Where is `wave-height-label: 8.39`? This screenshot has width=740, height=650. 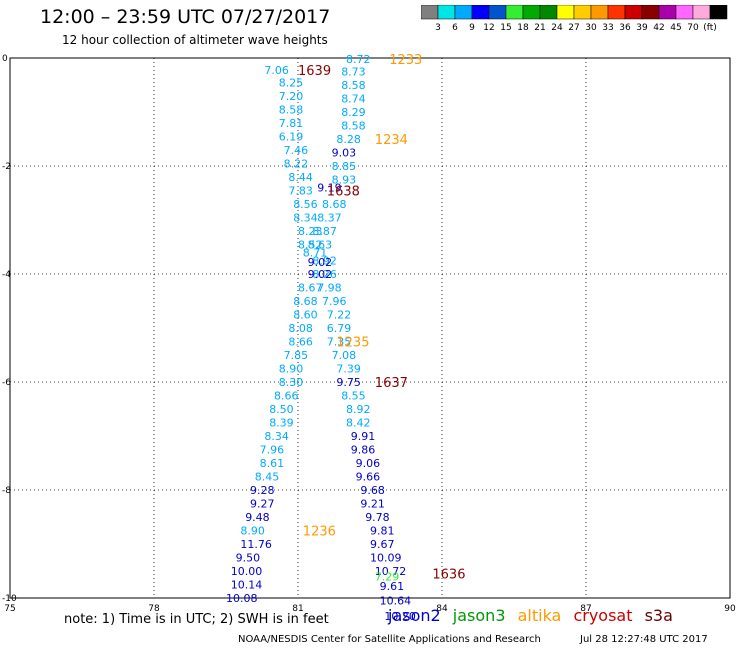
wave-height-label: 8.39 is located at coordinates (281, 423).